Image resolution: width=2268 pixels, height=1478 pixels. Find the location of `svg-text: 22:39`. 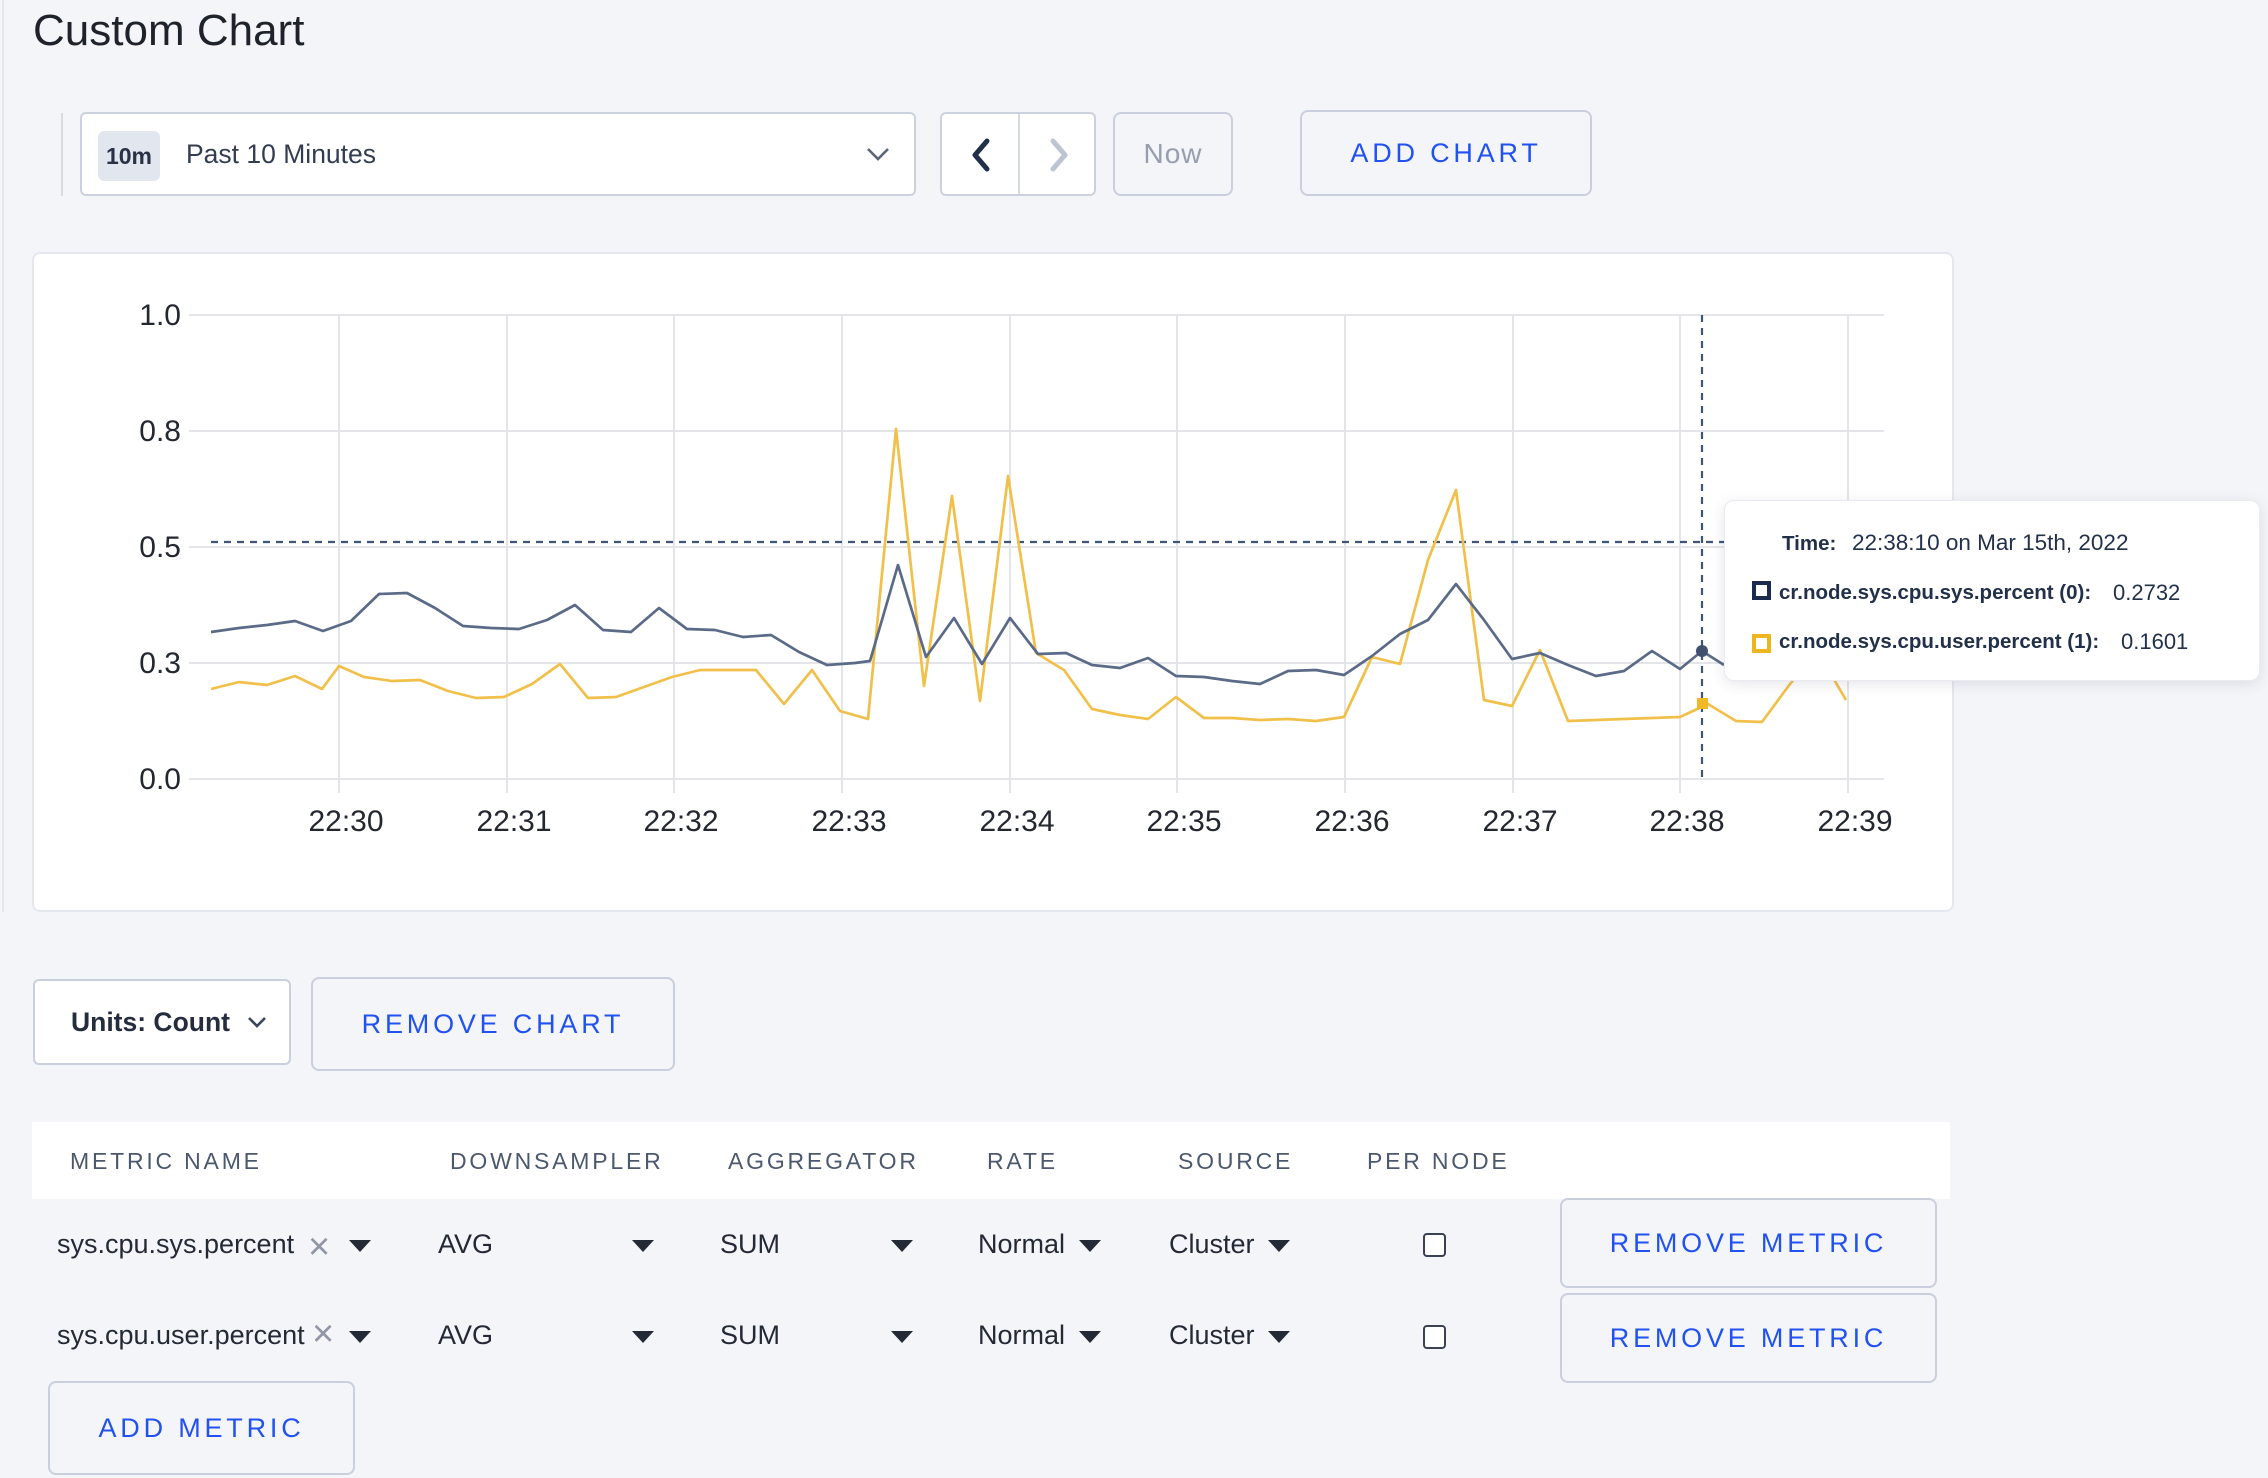

svg-text: 22:39 is located at coordinates (1854, 821).